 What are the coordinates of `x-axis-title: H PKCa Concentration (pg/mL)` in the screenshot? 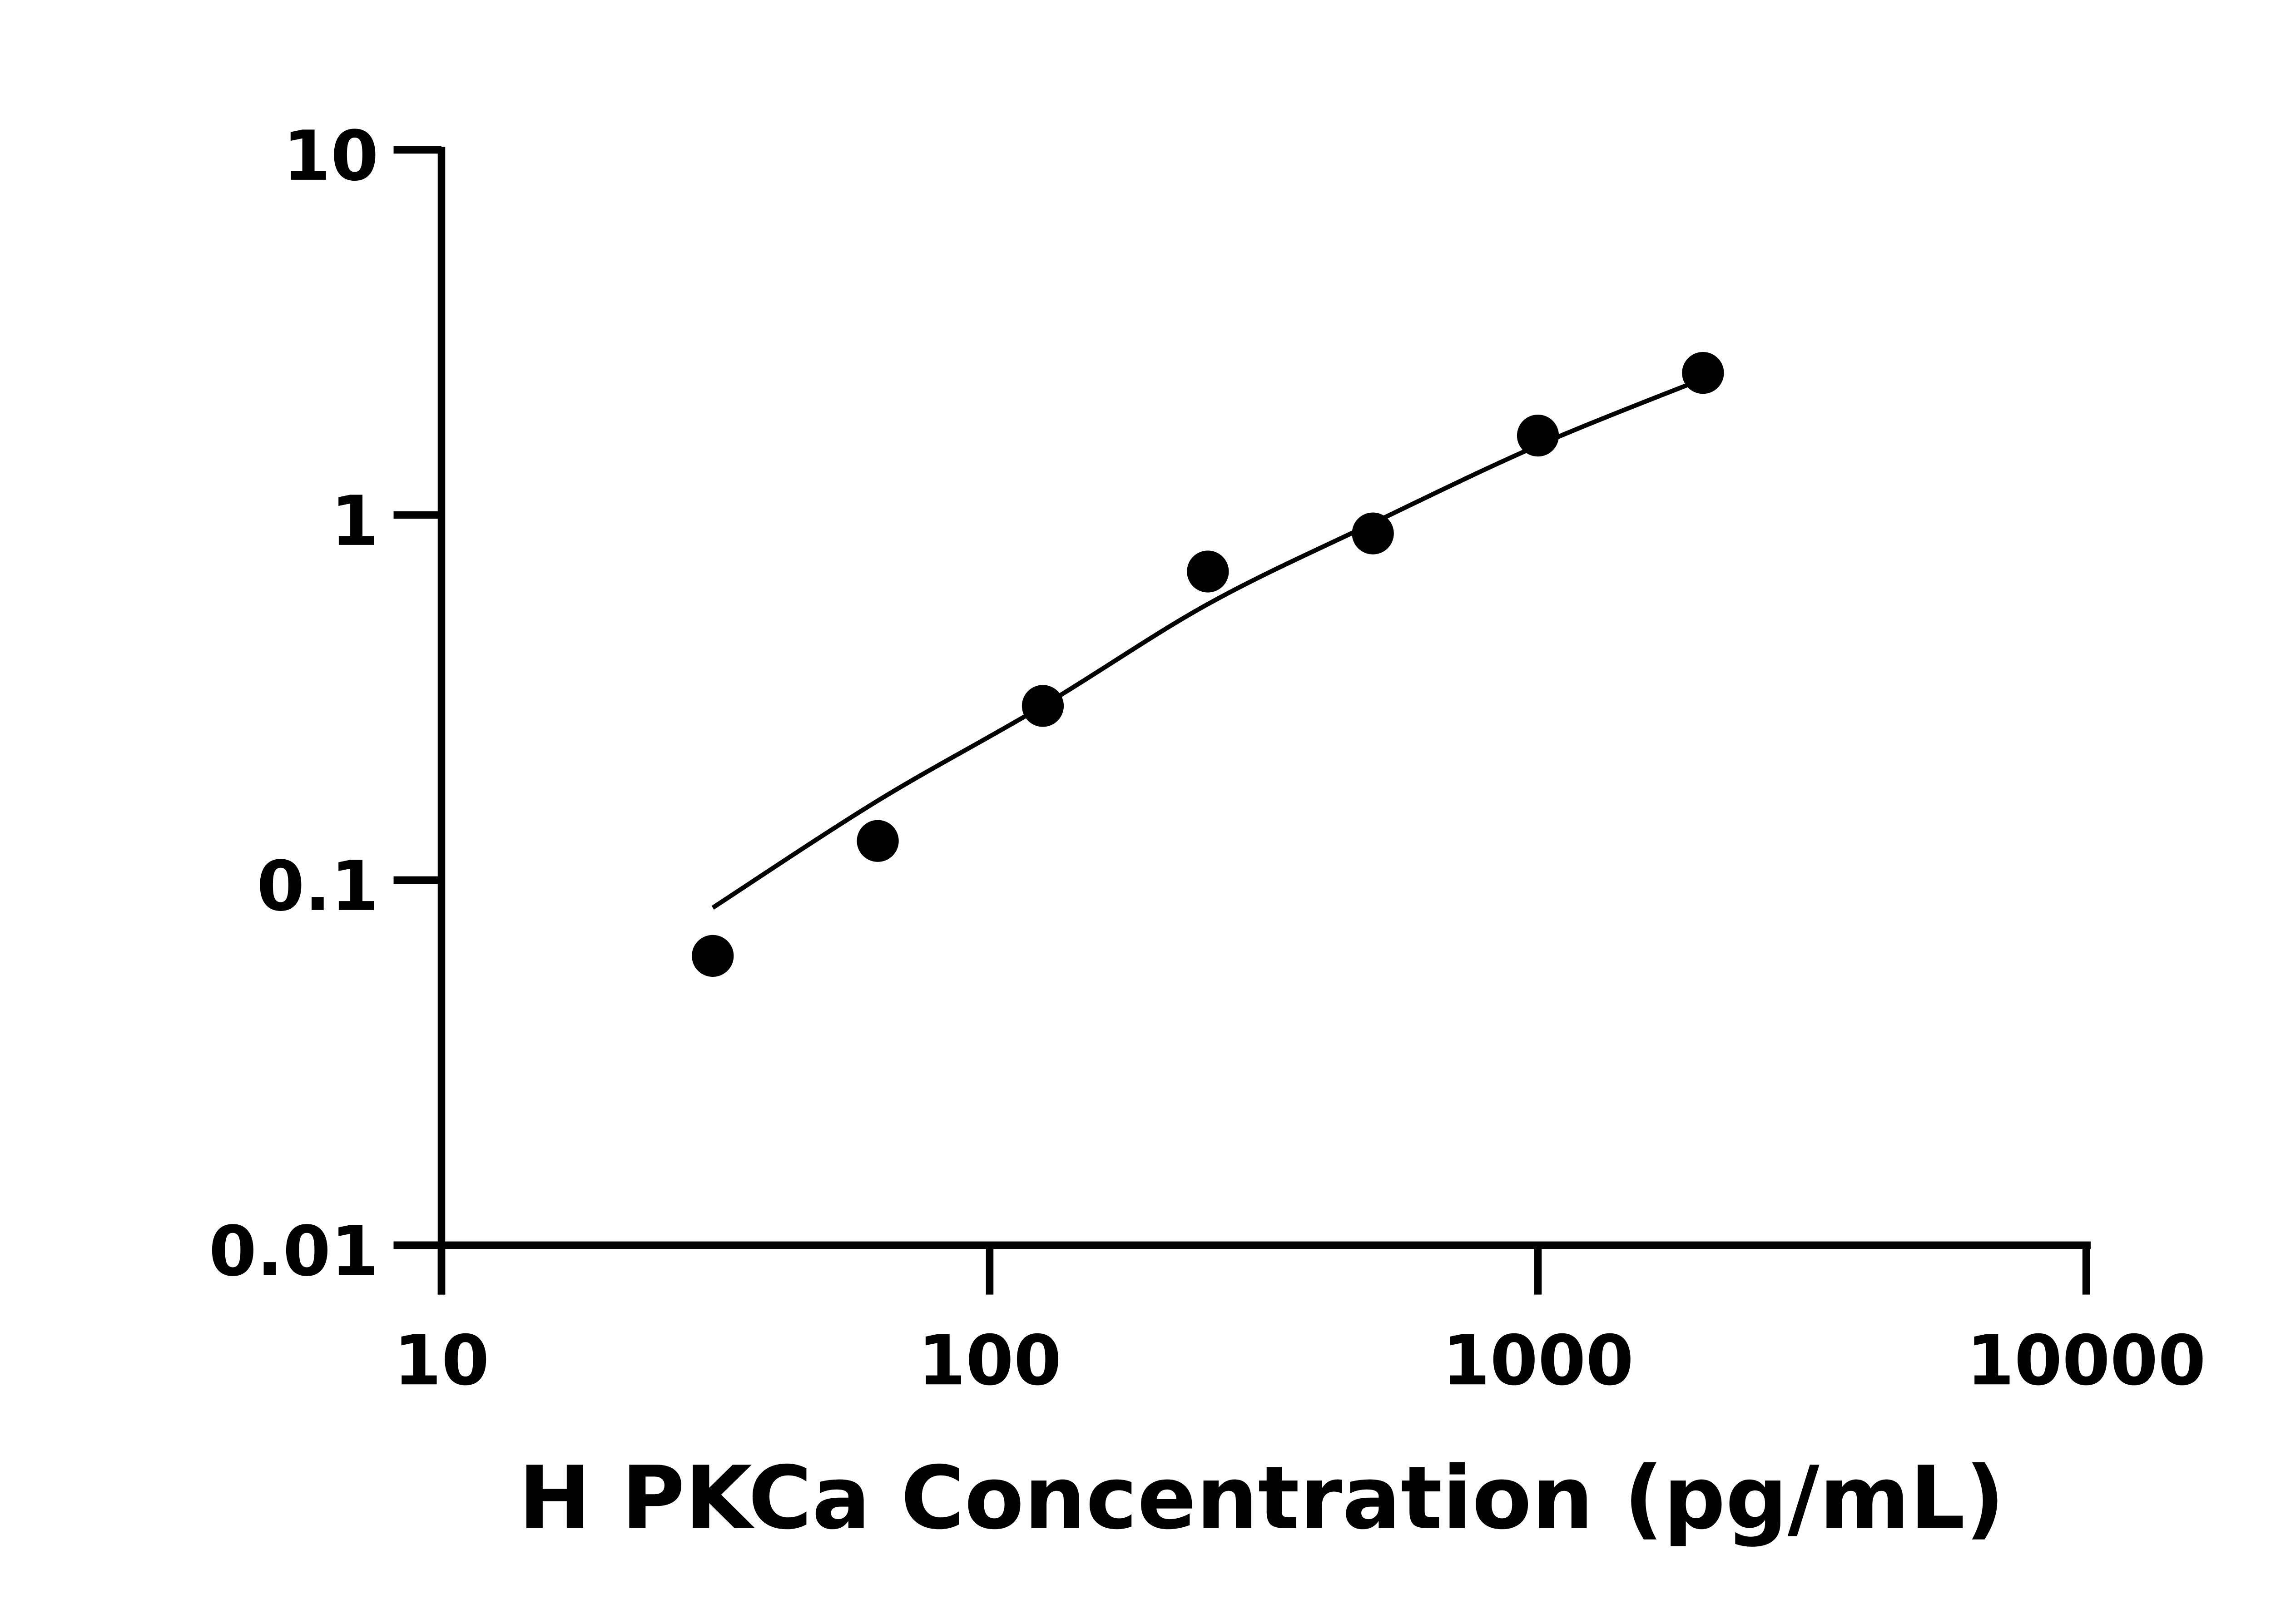 It's located at (1261, 1498).